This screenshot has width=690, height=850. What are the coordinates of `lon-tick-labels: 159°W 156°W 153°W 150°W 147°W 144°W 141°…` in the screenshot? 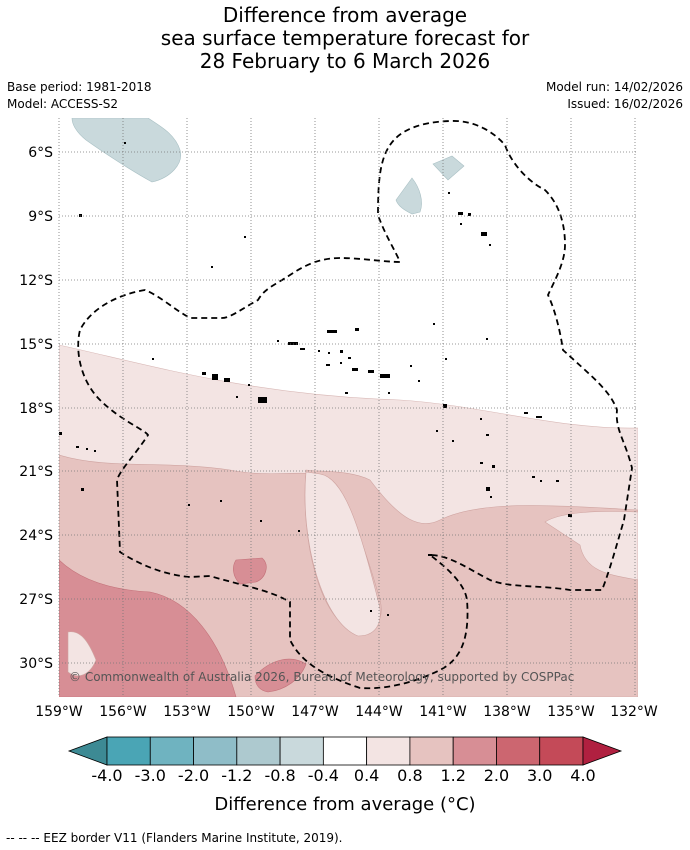 It's located at (346, 712).